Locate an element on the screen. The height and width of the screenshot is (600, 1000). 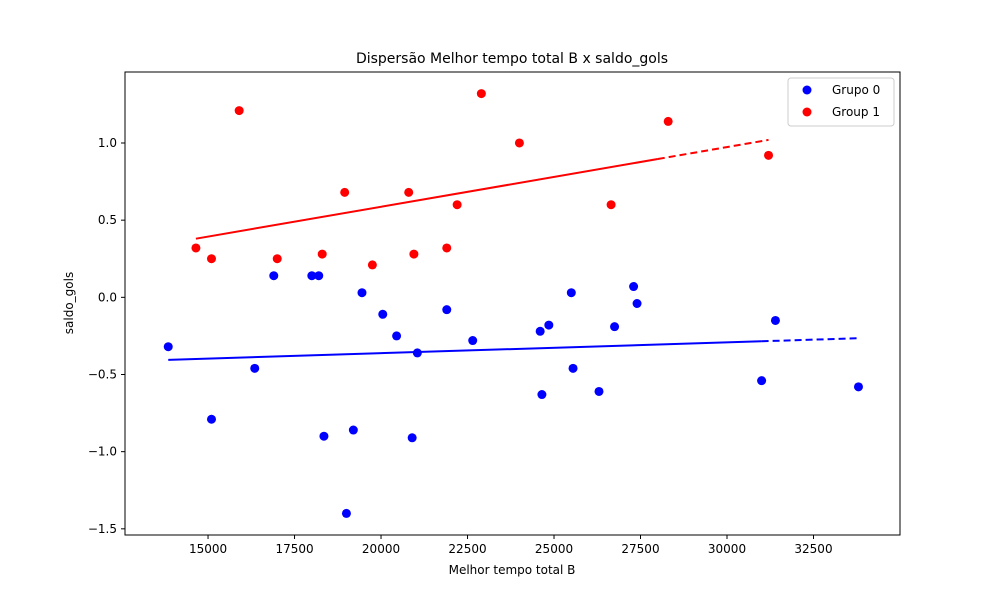
x-tick-label-3: 22500 is located at coordinates (467, 549).